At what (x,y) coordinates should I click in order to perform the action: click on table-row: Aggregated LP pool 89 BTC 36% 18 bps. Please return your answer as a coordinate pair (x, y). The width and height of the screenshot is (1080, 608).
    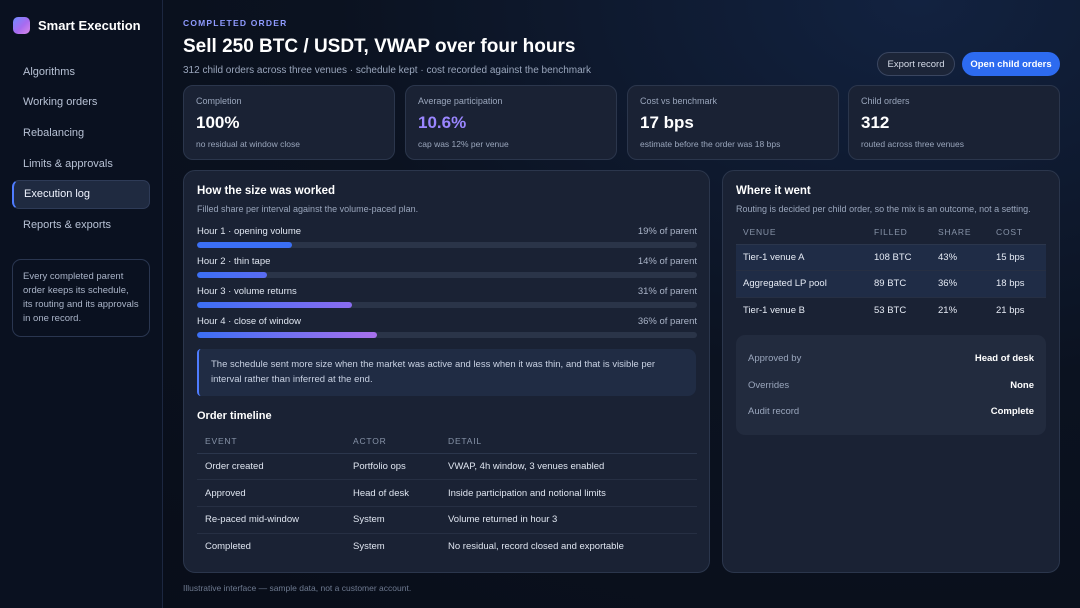
    Looking at the image, I should click on (891, 284).